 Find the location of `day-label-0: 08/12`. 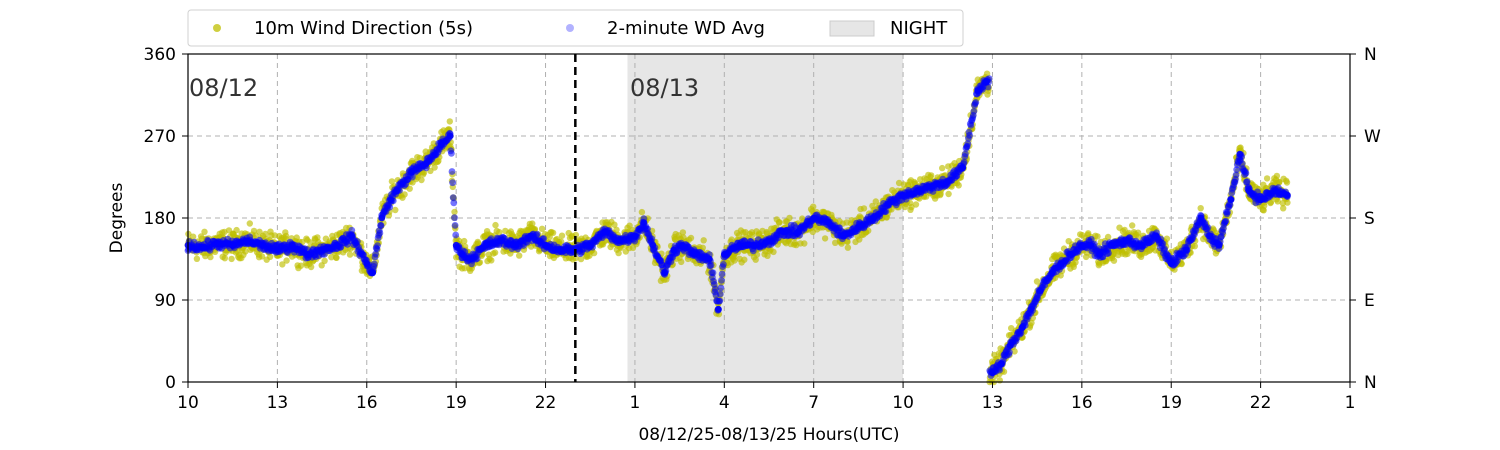

day-label-0: 08/12 is located at coordinates (223, 88).